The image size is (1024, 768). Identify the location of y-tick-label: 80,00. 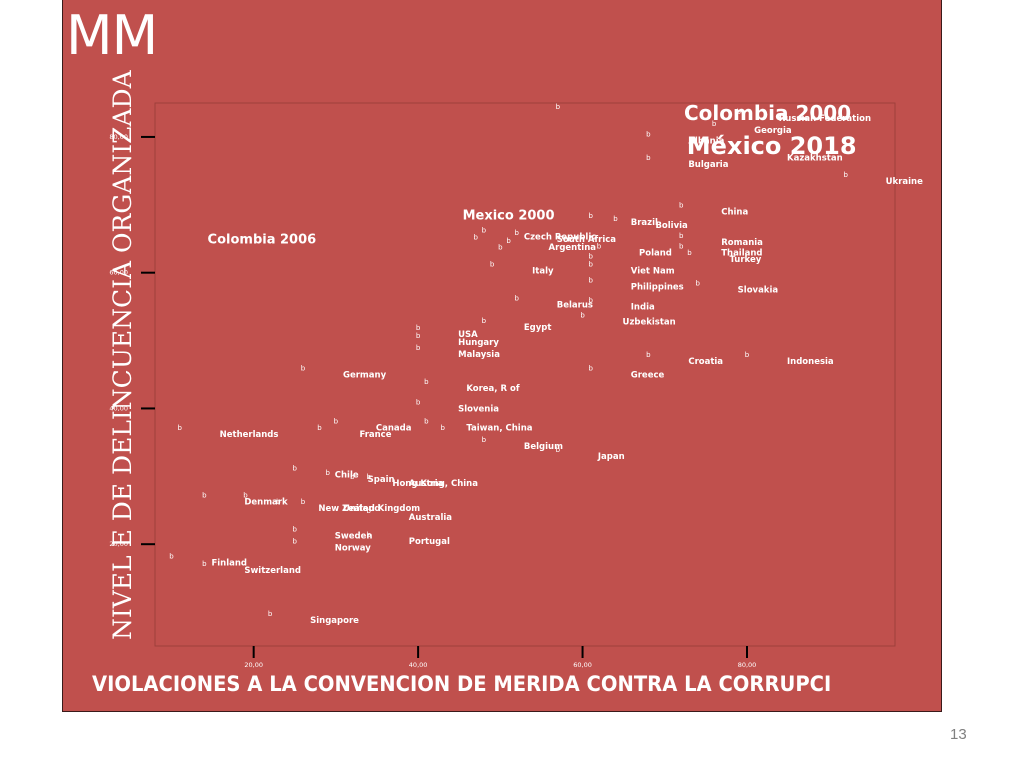
(118, 137).